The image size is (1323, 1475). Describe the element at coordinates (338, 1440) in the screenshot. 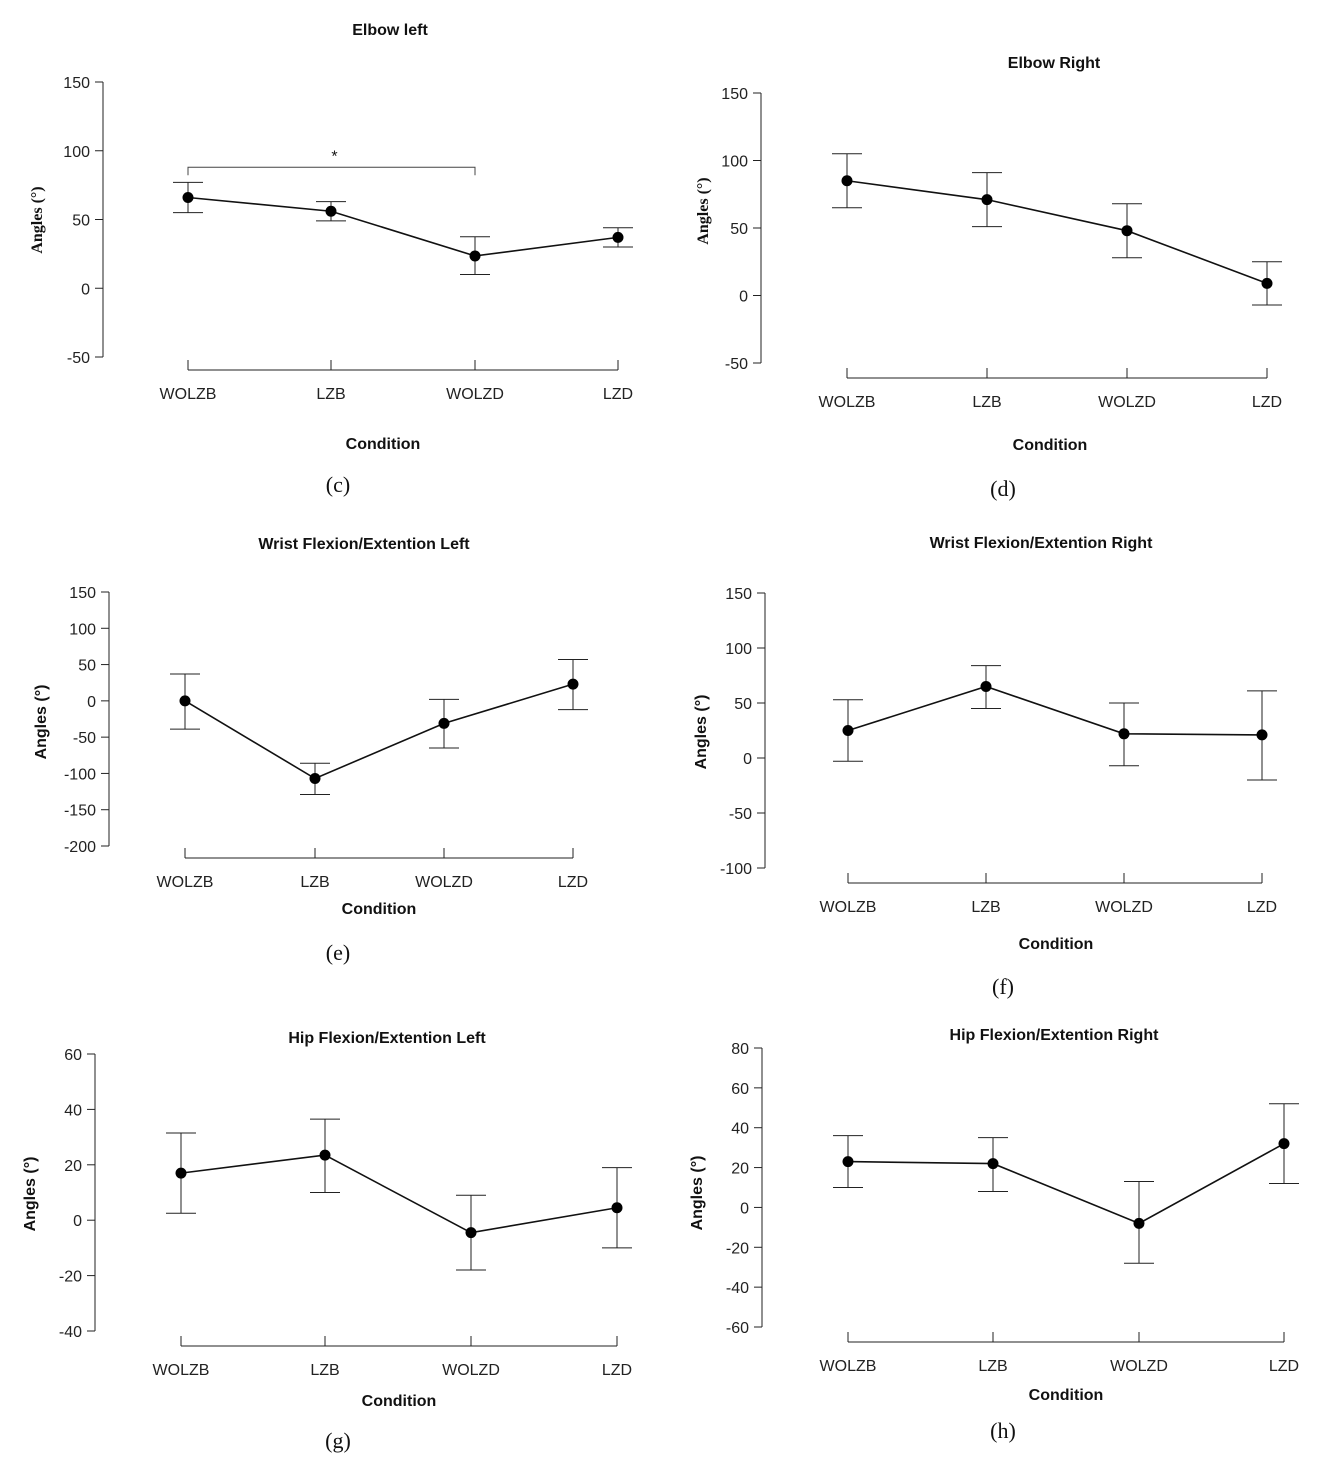

I see `panel-label: (g)` at that location.